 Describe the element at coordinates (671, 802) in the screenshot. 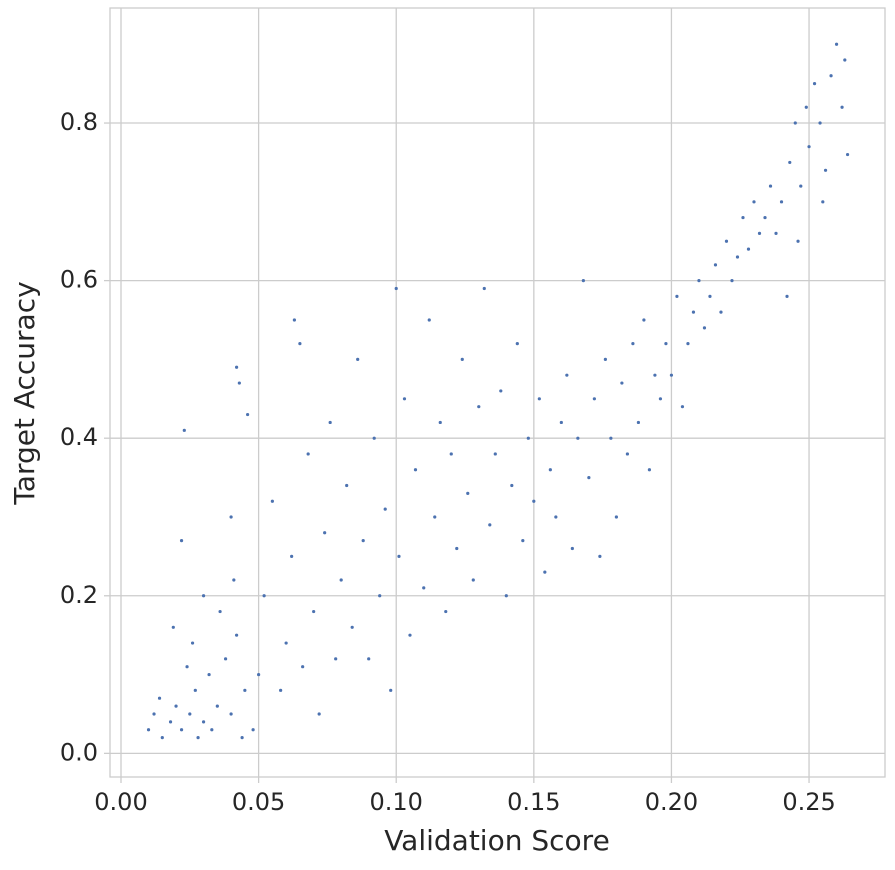

I see `x-tick-label: 0.20` at that location.